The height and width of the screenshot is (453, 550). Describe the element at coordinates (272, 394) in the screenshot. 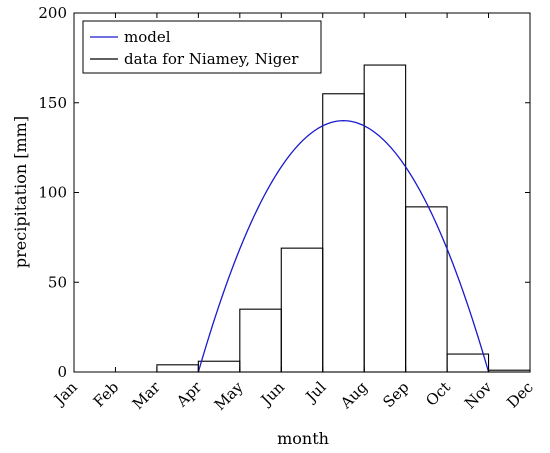

I see `x-tick-label-jun: Jun` at that location.